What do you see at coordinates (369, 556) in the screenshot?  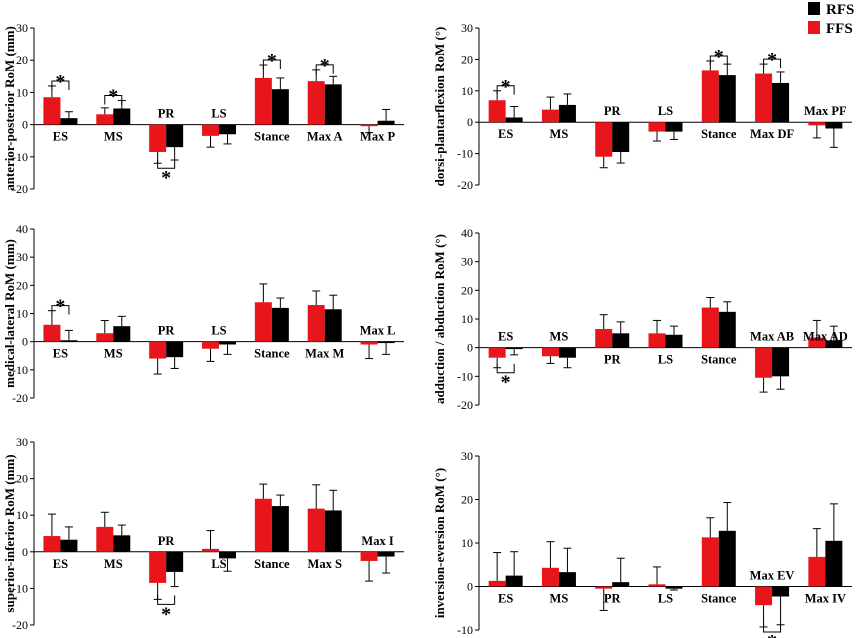 I see `bar-ffs-max-i` at bounding box center [369, 556].